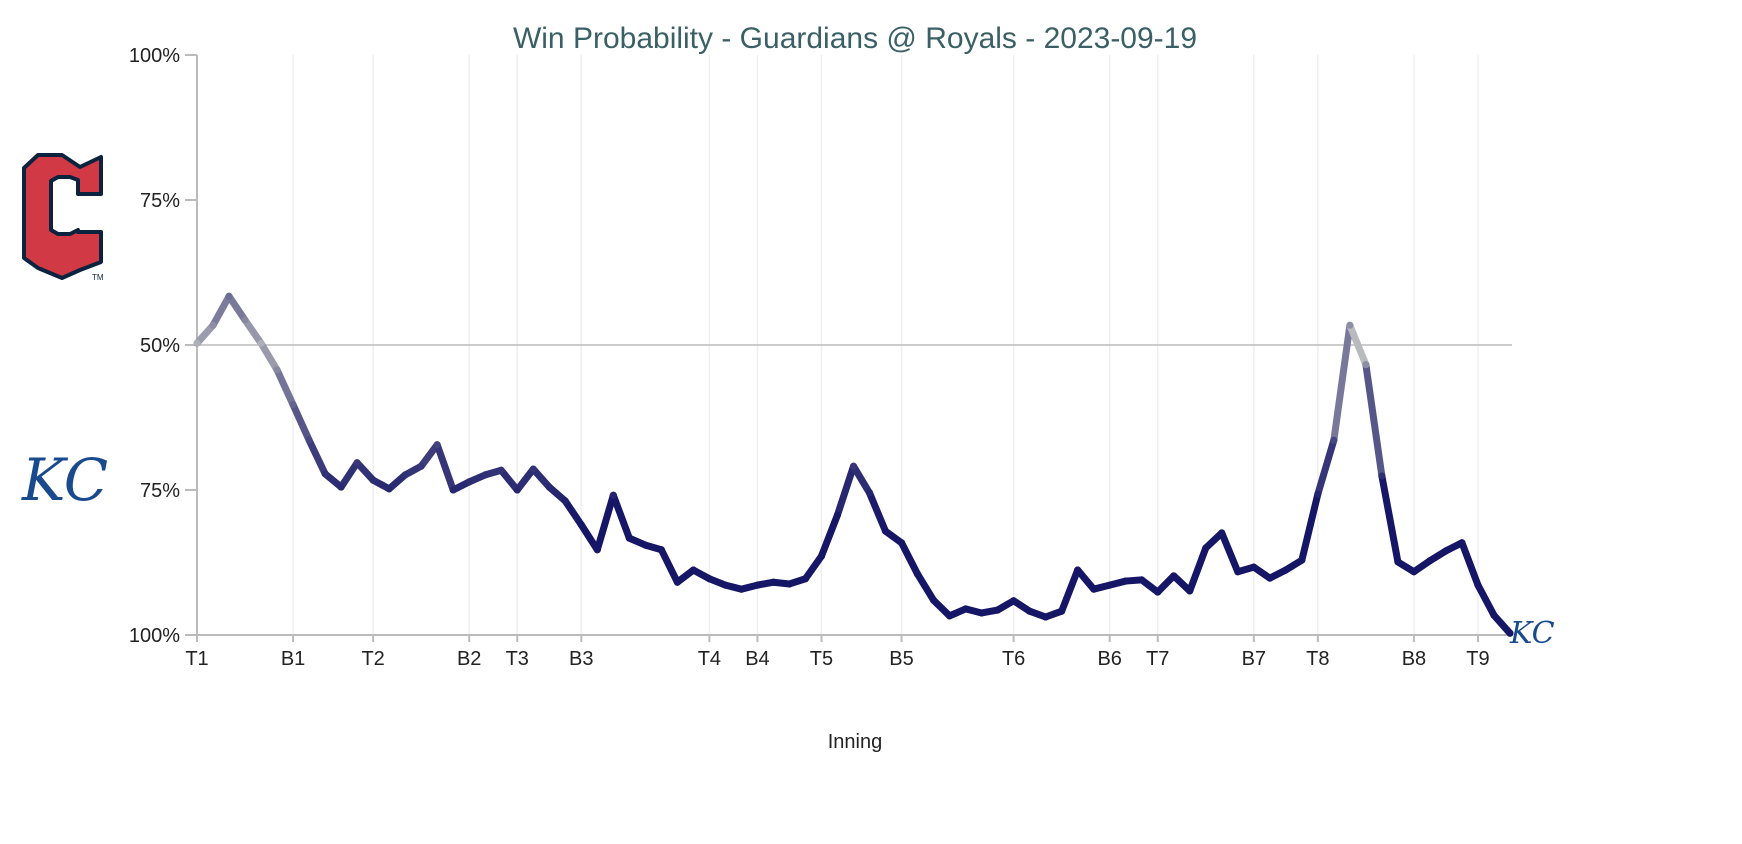 The height and width of the screenshot is (844, 1742). What do you see at coordinates (1317, 659) in the screenshot?
I see `x-tick-label: T8` at bounding box center [1317, 659].